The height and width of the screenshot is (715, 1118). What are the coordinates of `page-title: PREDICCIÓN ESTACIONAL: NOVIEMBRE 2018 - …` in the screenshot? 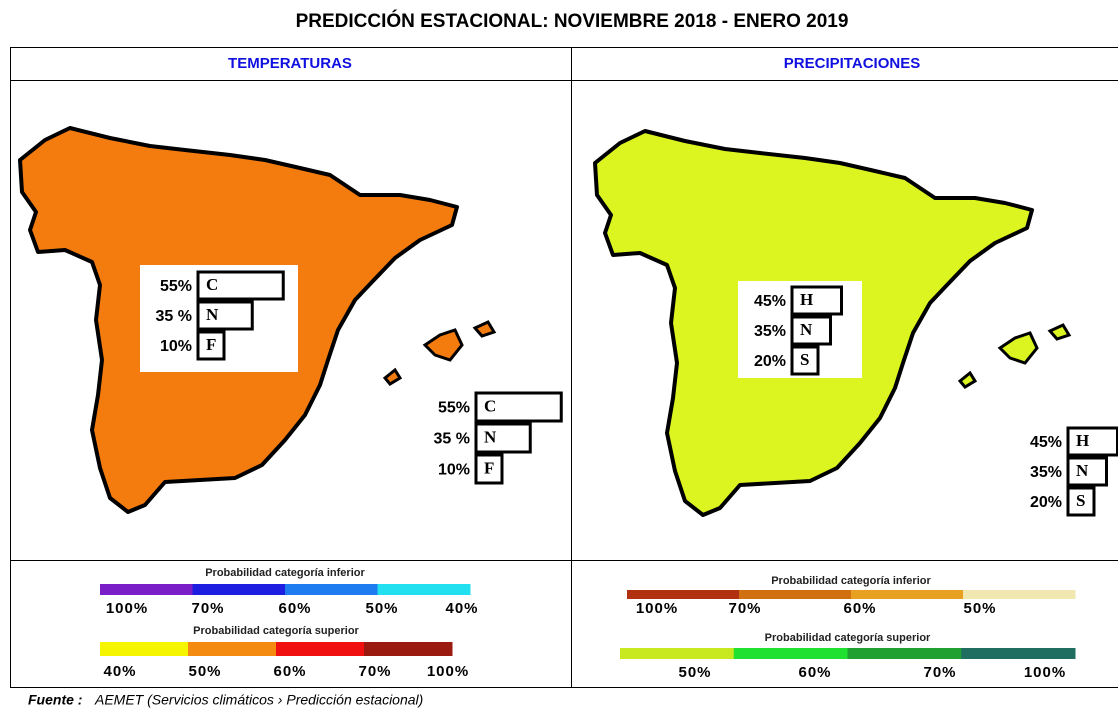 It's located at (572, 21).